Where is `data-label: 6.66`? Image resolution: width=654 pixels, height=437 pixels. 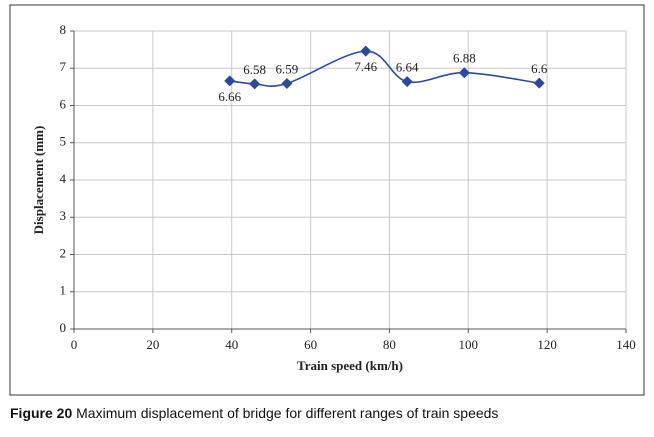 data-label: 6.66 is located at coordinates (229, 96).